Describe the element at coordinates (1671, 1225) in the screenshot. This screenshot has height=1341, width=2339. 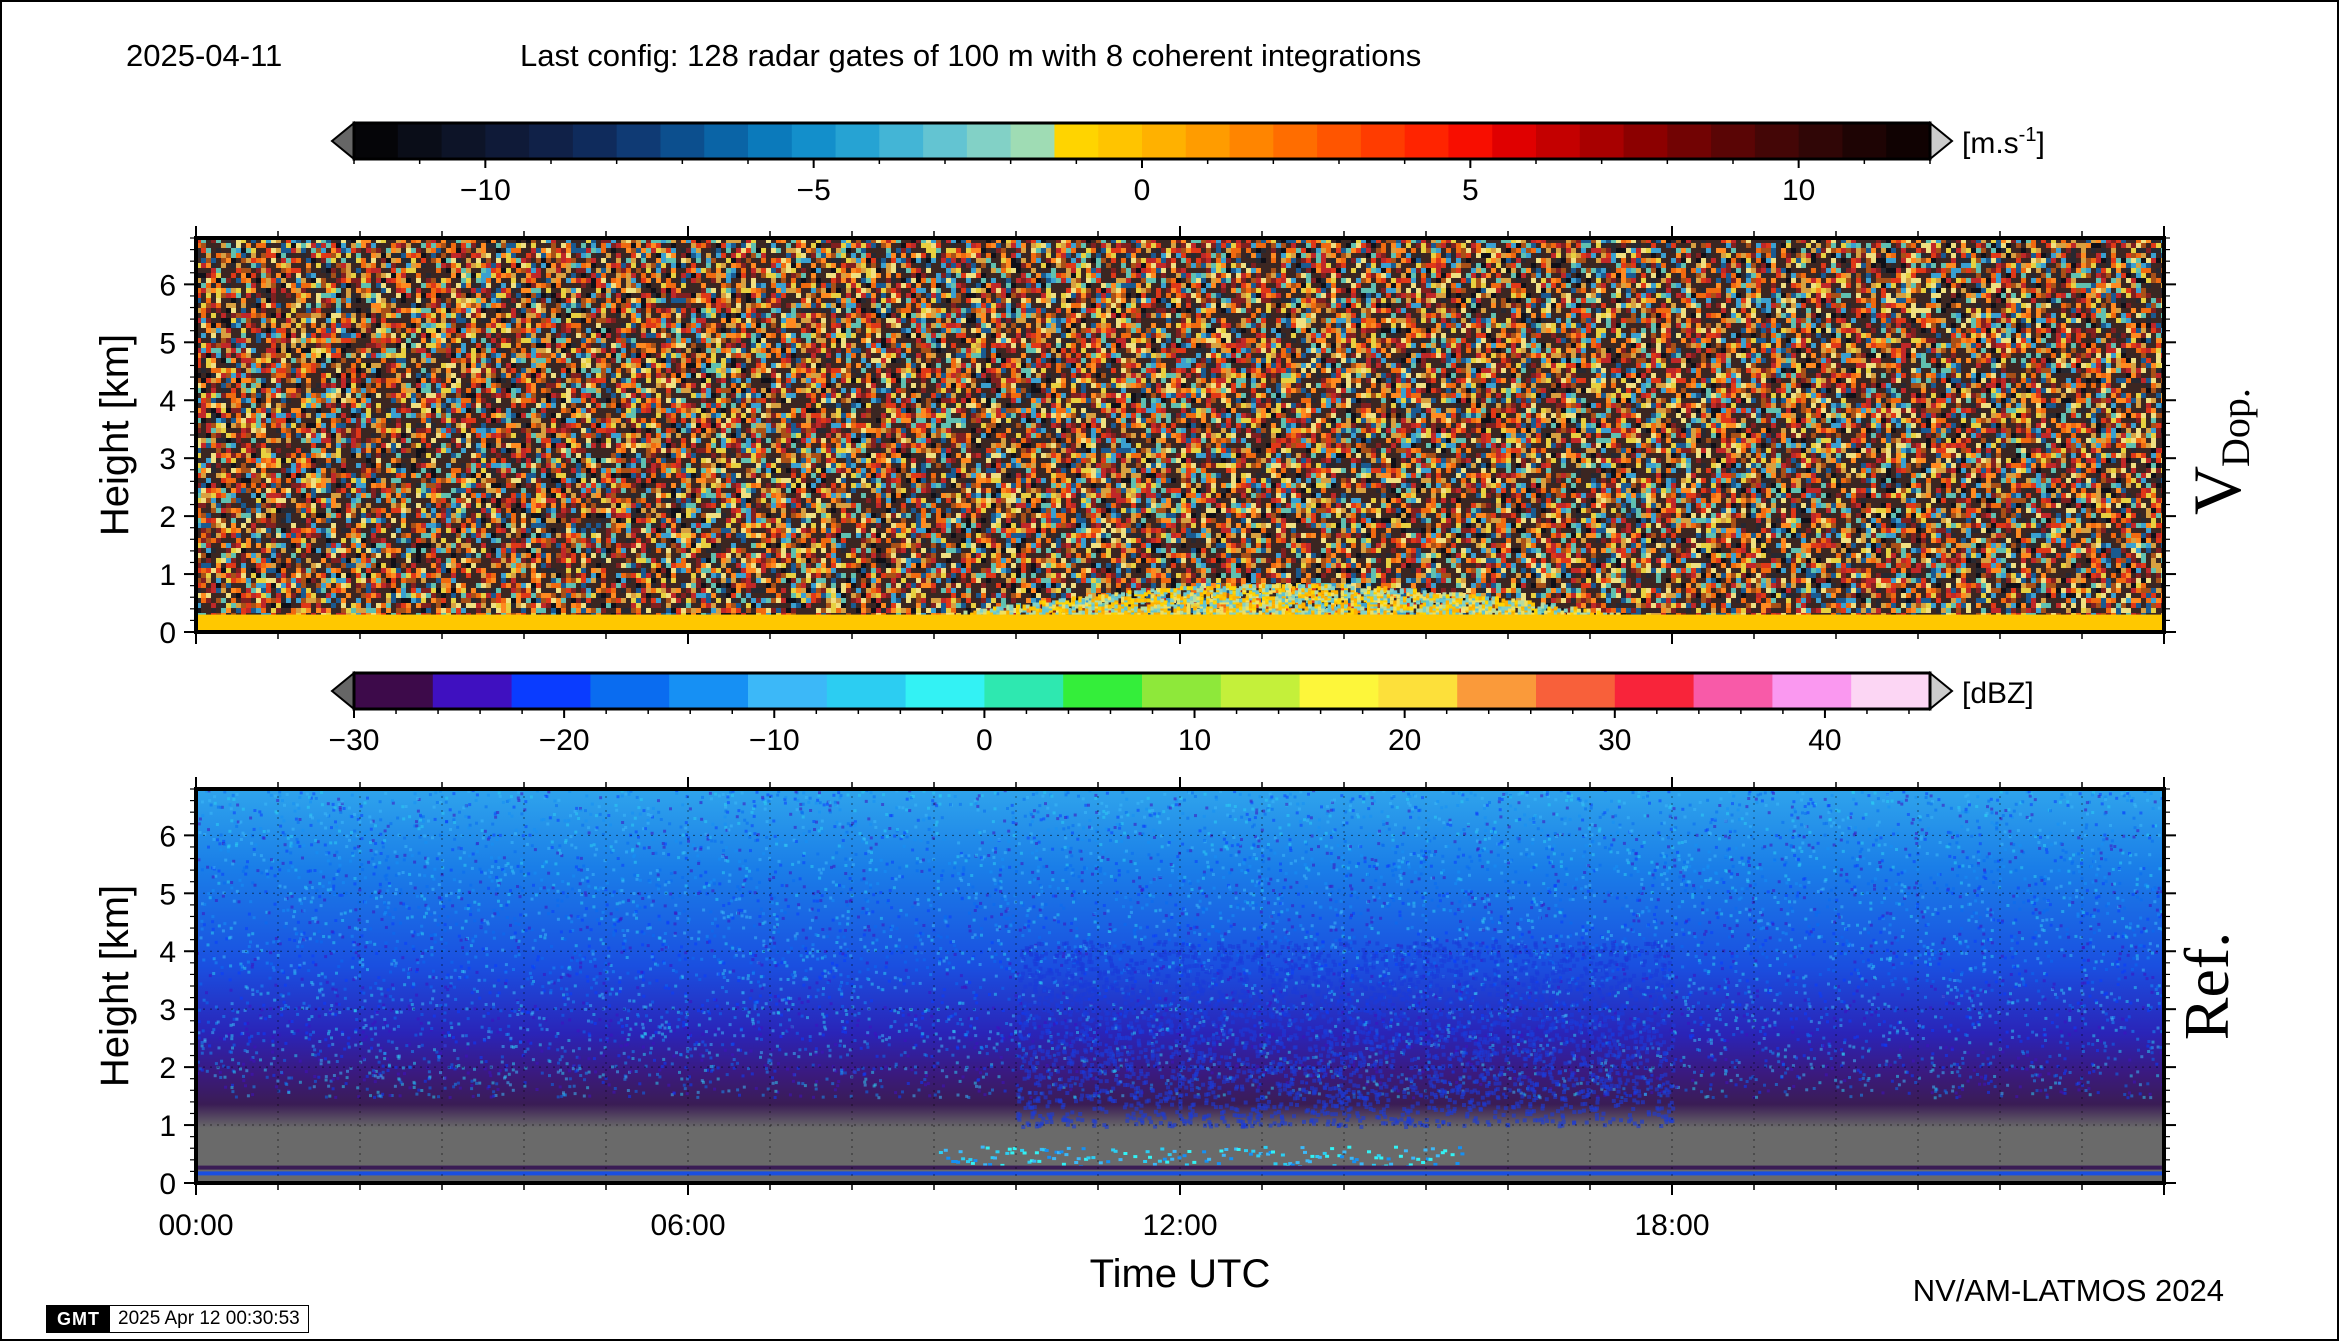
I see `x-tick-label: 18:00` at that location.